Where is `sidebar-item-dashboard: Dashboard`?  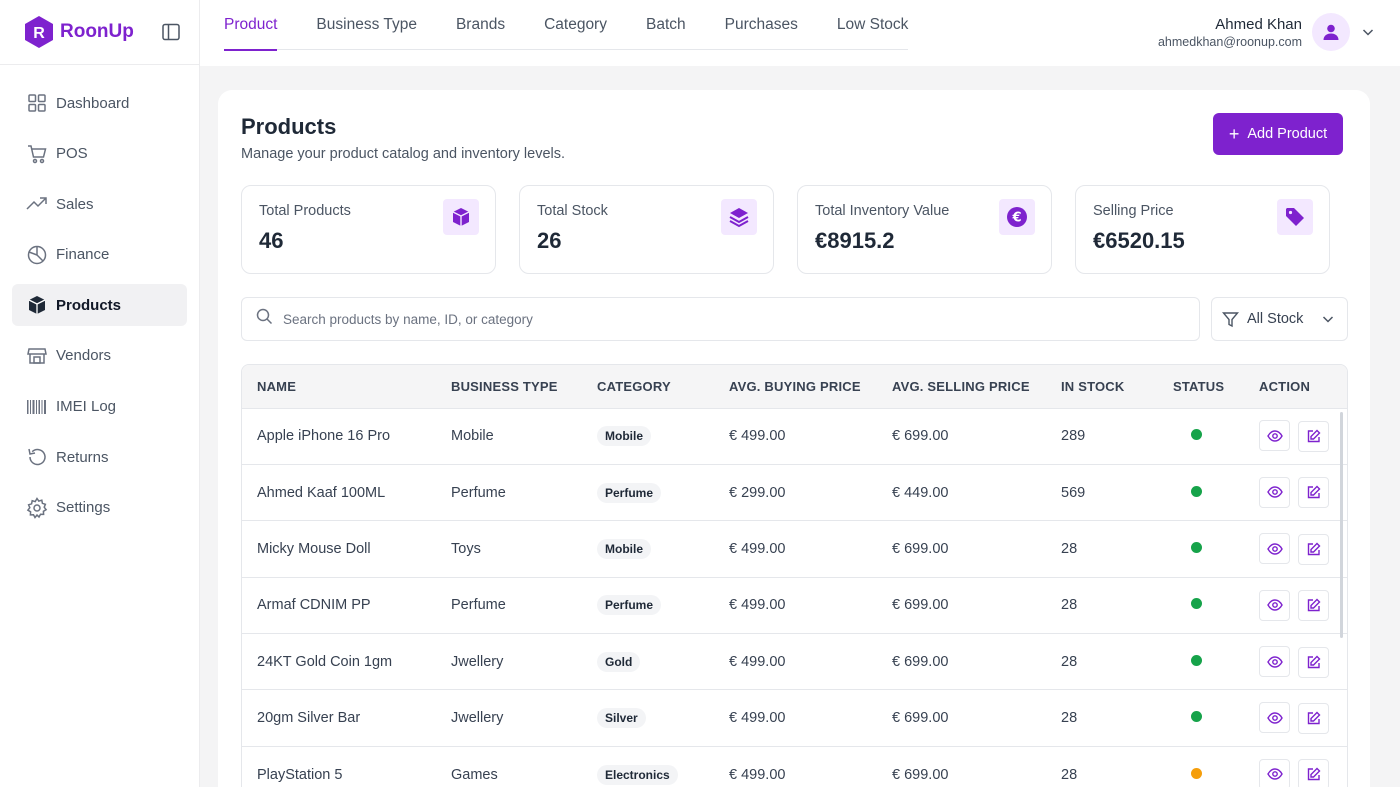
sidebar-item-dashboard: Dashboard is located at coordinates (99, 103).